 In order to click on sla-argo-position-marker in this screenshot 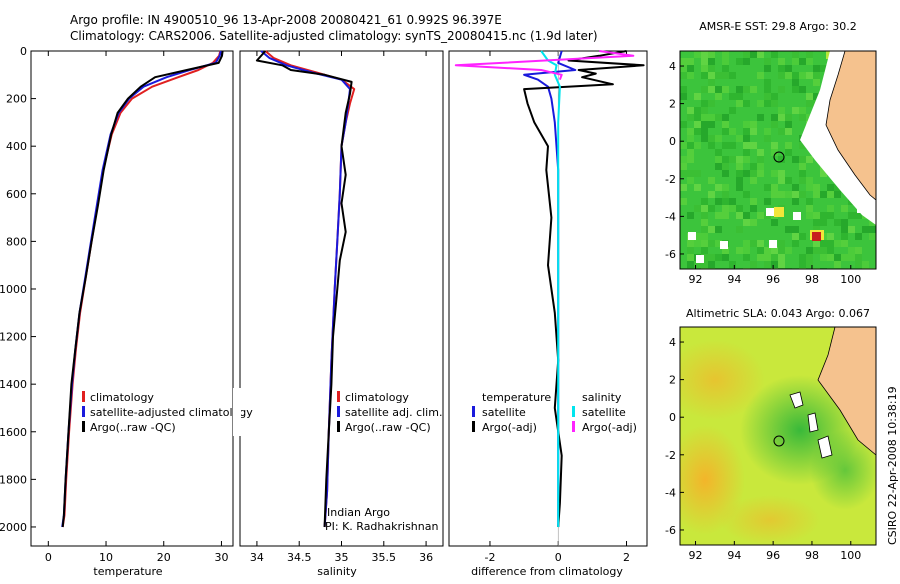, I will do `click(779, 441)`.